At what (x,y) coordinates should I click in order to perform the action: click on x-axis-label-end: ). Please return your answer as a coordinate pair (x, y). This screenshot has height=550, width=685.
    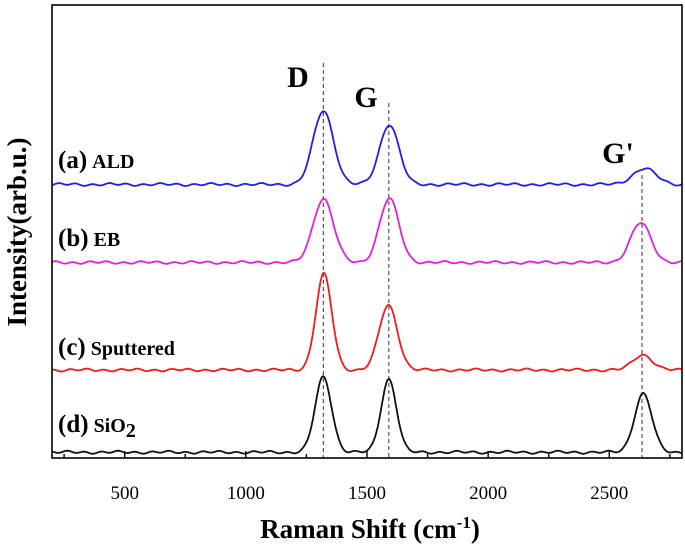
    Looking at the image, I should click on (475, 529).